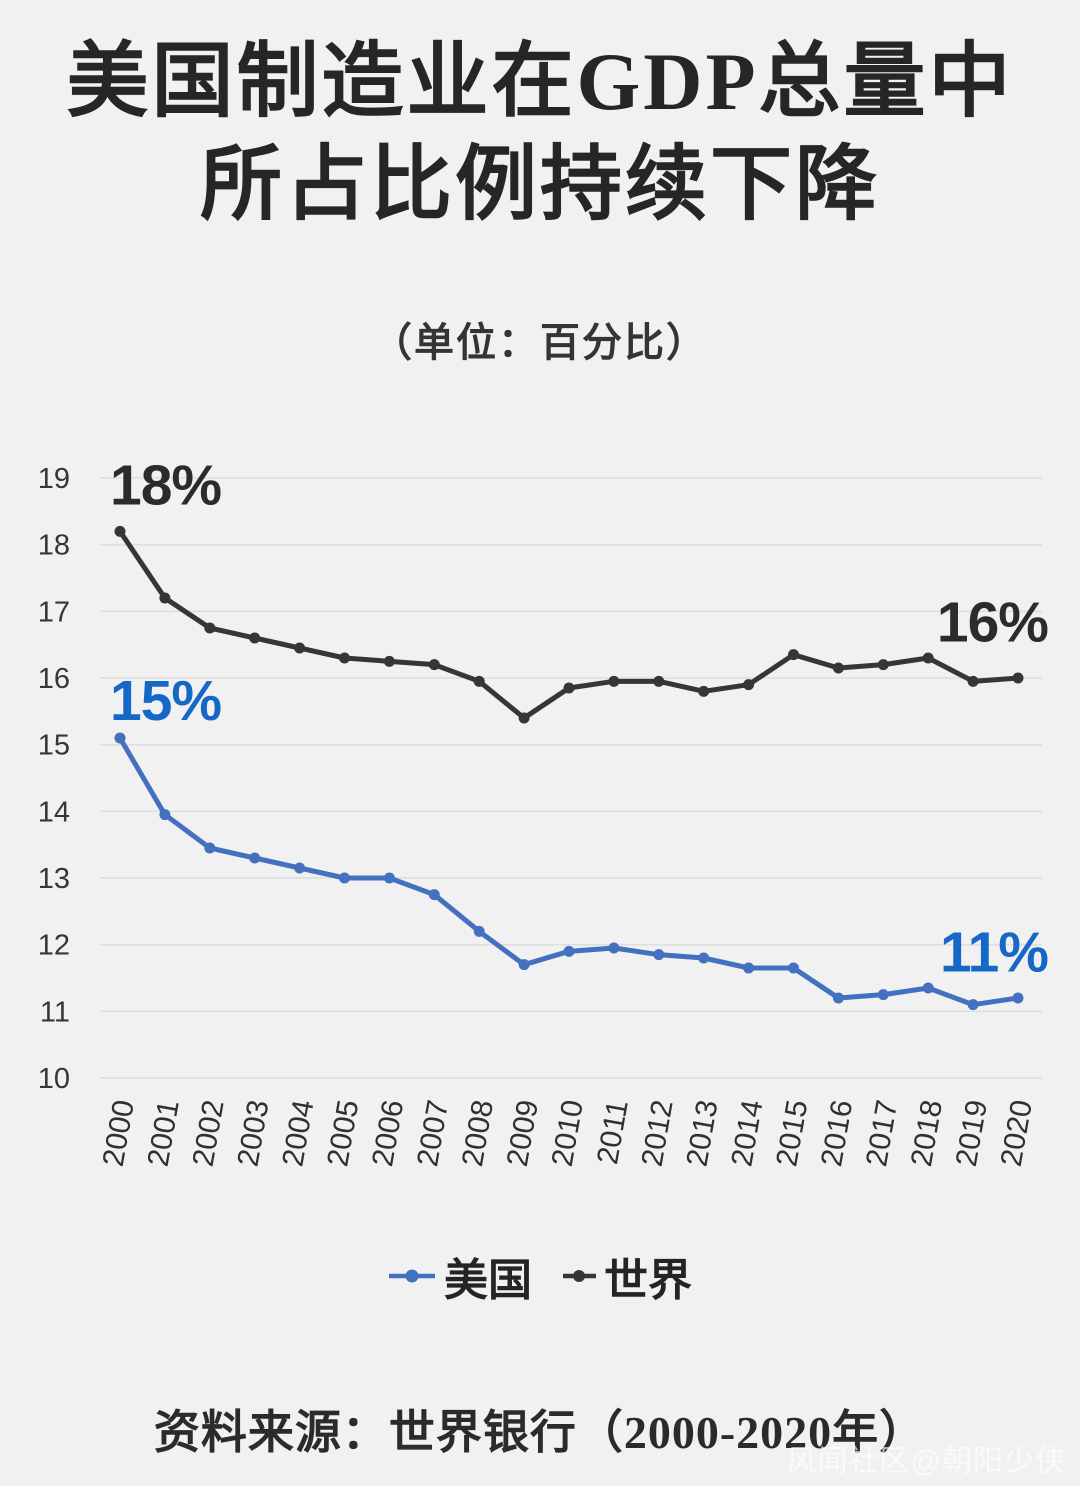 The width and height of the screenshot is (1080, 1486). Describe the element at coordinates (54, 879) in the screenshot. I see `y-axis-tick-label: 13` at that location.